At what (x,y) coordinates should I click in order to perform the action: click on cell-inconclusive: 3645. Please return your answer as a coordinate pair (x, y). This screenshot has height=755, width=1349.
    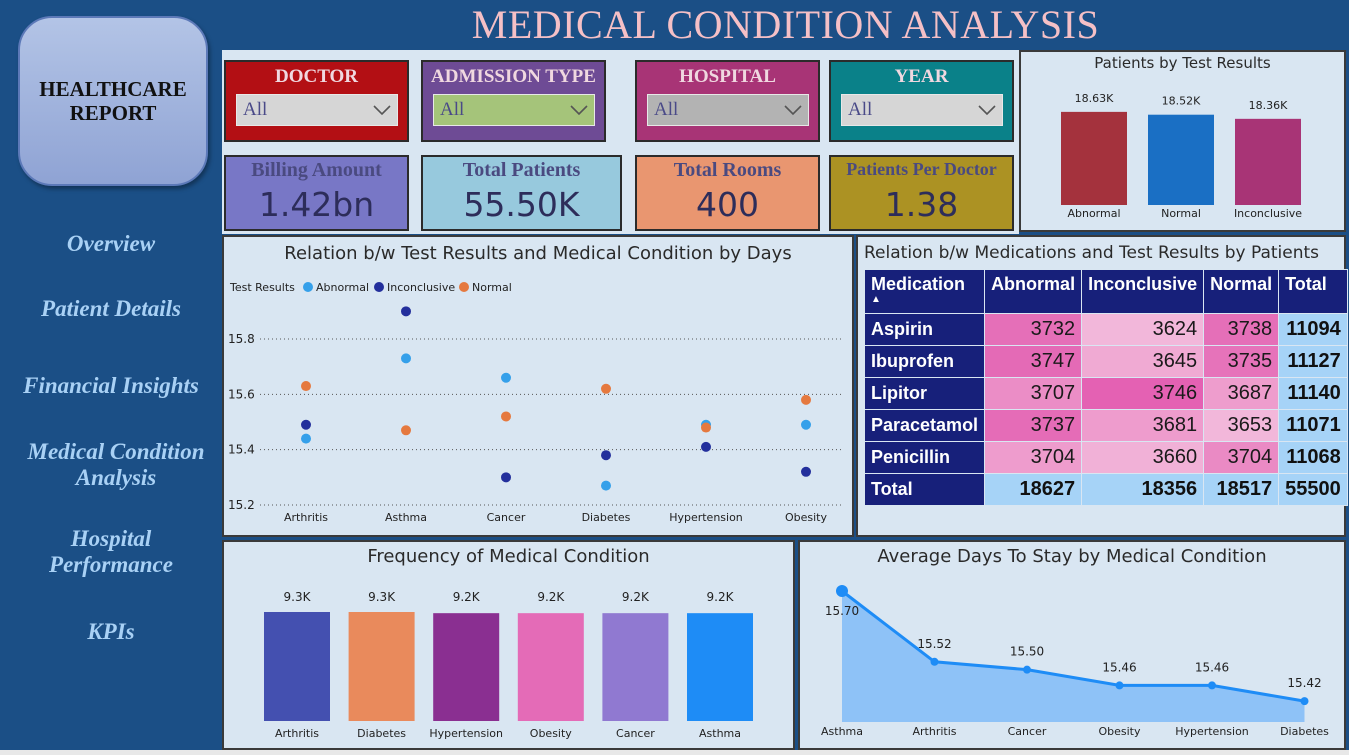
    Looking at the image, I should click on (1143, 361).